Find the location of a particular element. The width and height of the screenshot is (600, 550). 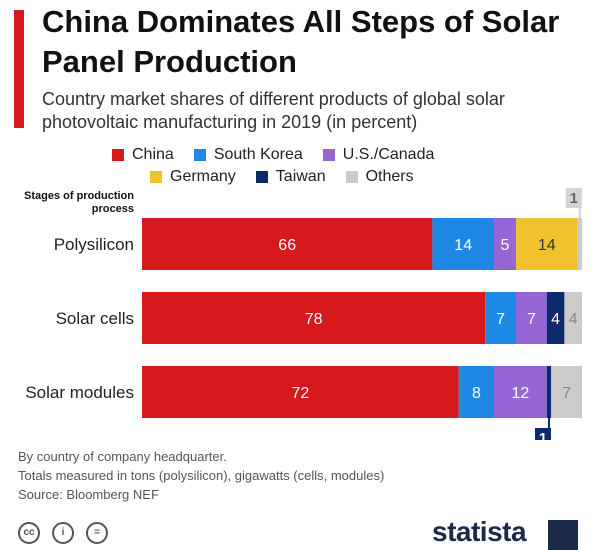

legend-swatch-south-korea is located at coordinates (199, 155).